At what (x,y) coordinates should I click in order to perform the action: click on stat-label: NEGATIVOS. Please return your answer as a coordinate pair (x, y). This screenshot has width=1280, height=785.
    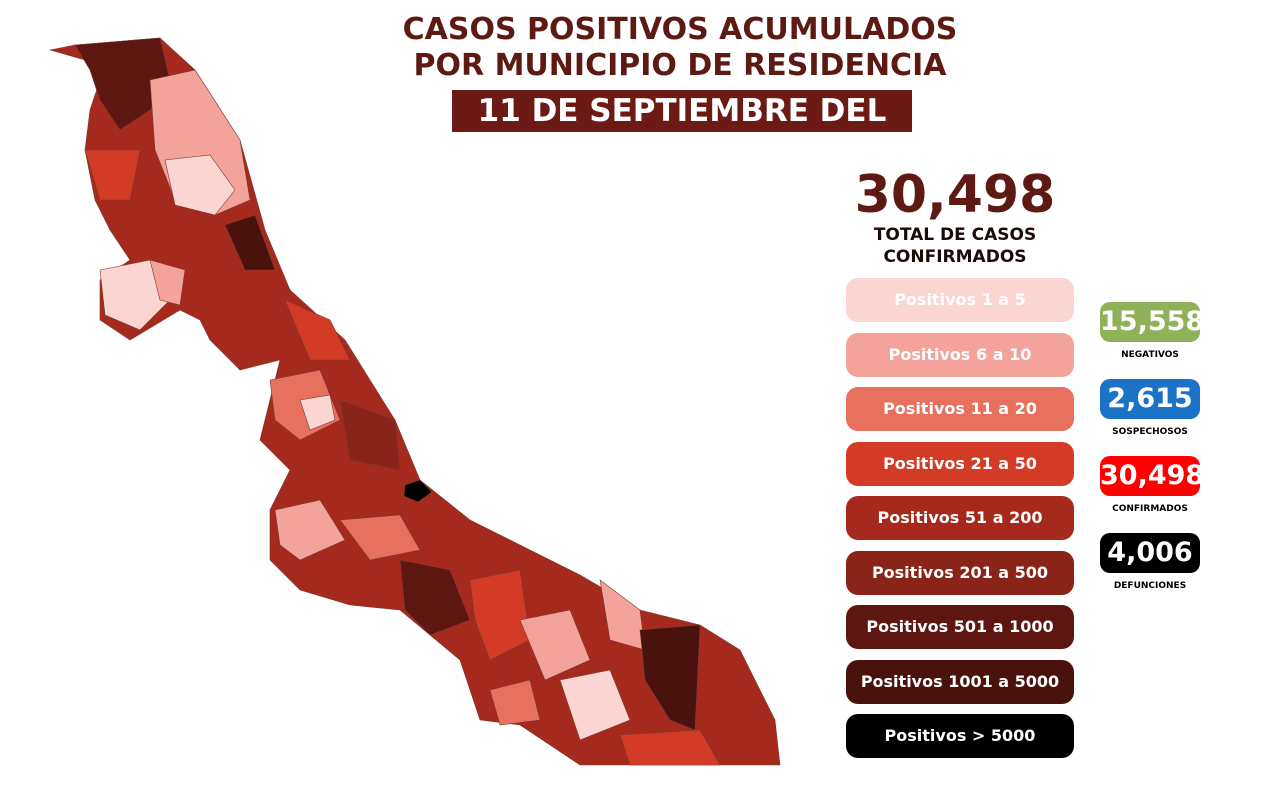
    Looking at the image, I should click on (1150, 355).